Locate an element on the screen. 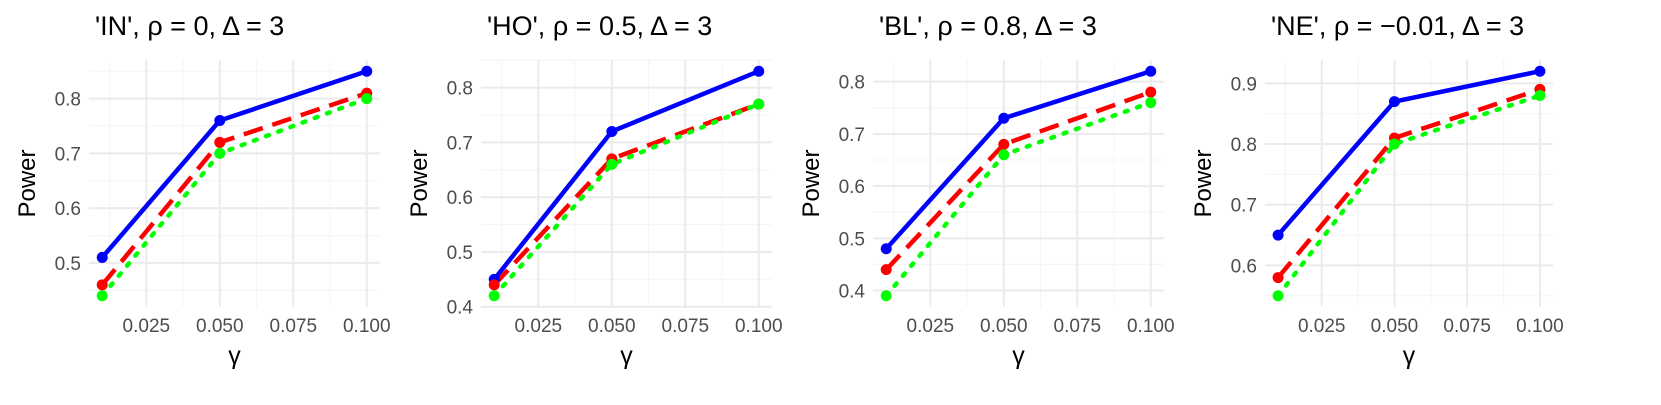  panel-title: 'NE', ρ = −0.01, Δ = 3 is located at coordinates (1397, 26).